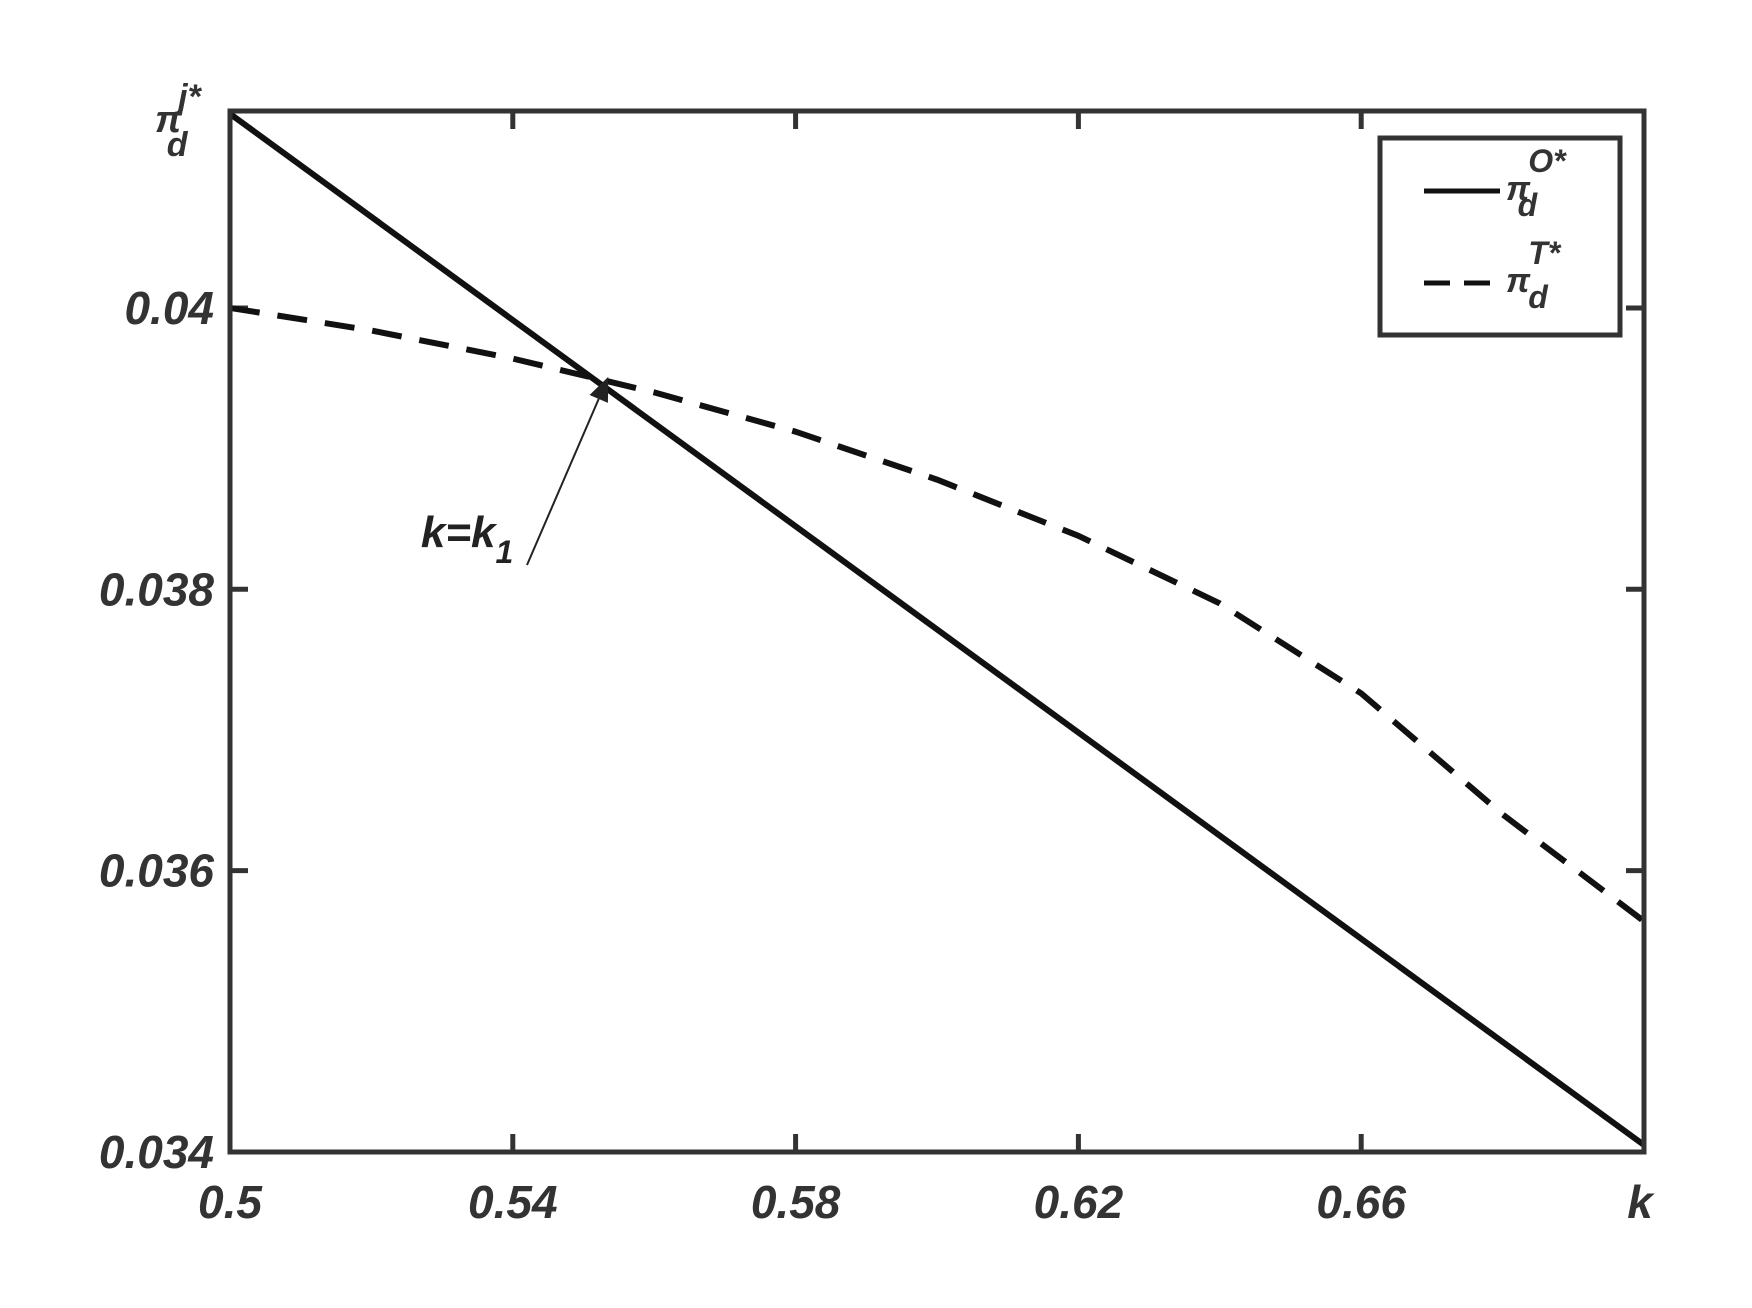 The image size is (1752, 1308). Describe the element at coordinates (563, 482) in the screenshot. I see `annotation-arrow` at that location.